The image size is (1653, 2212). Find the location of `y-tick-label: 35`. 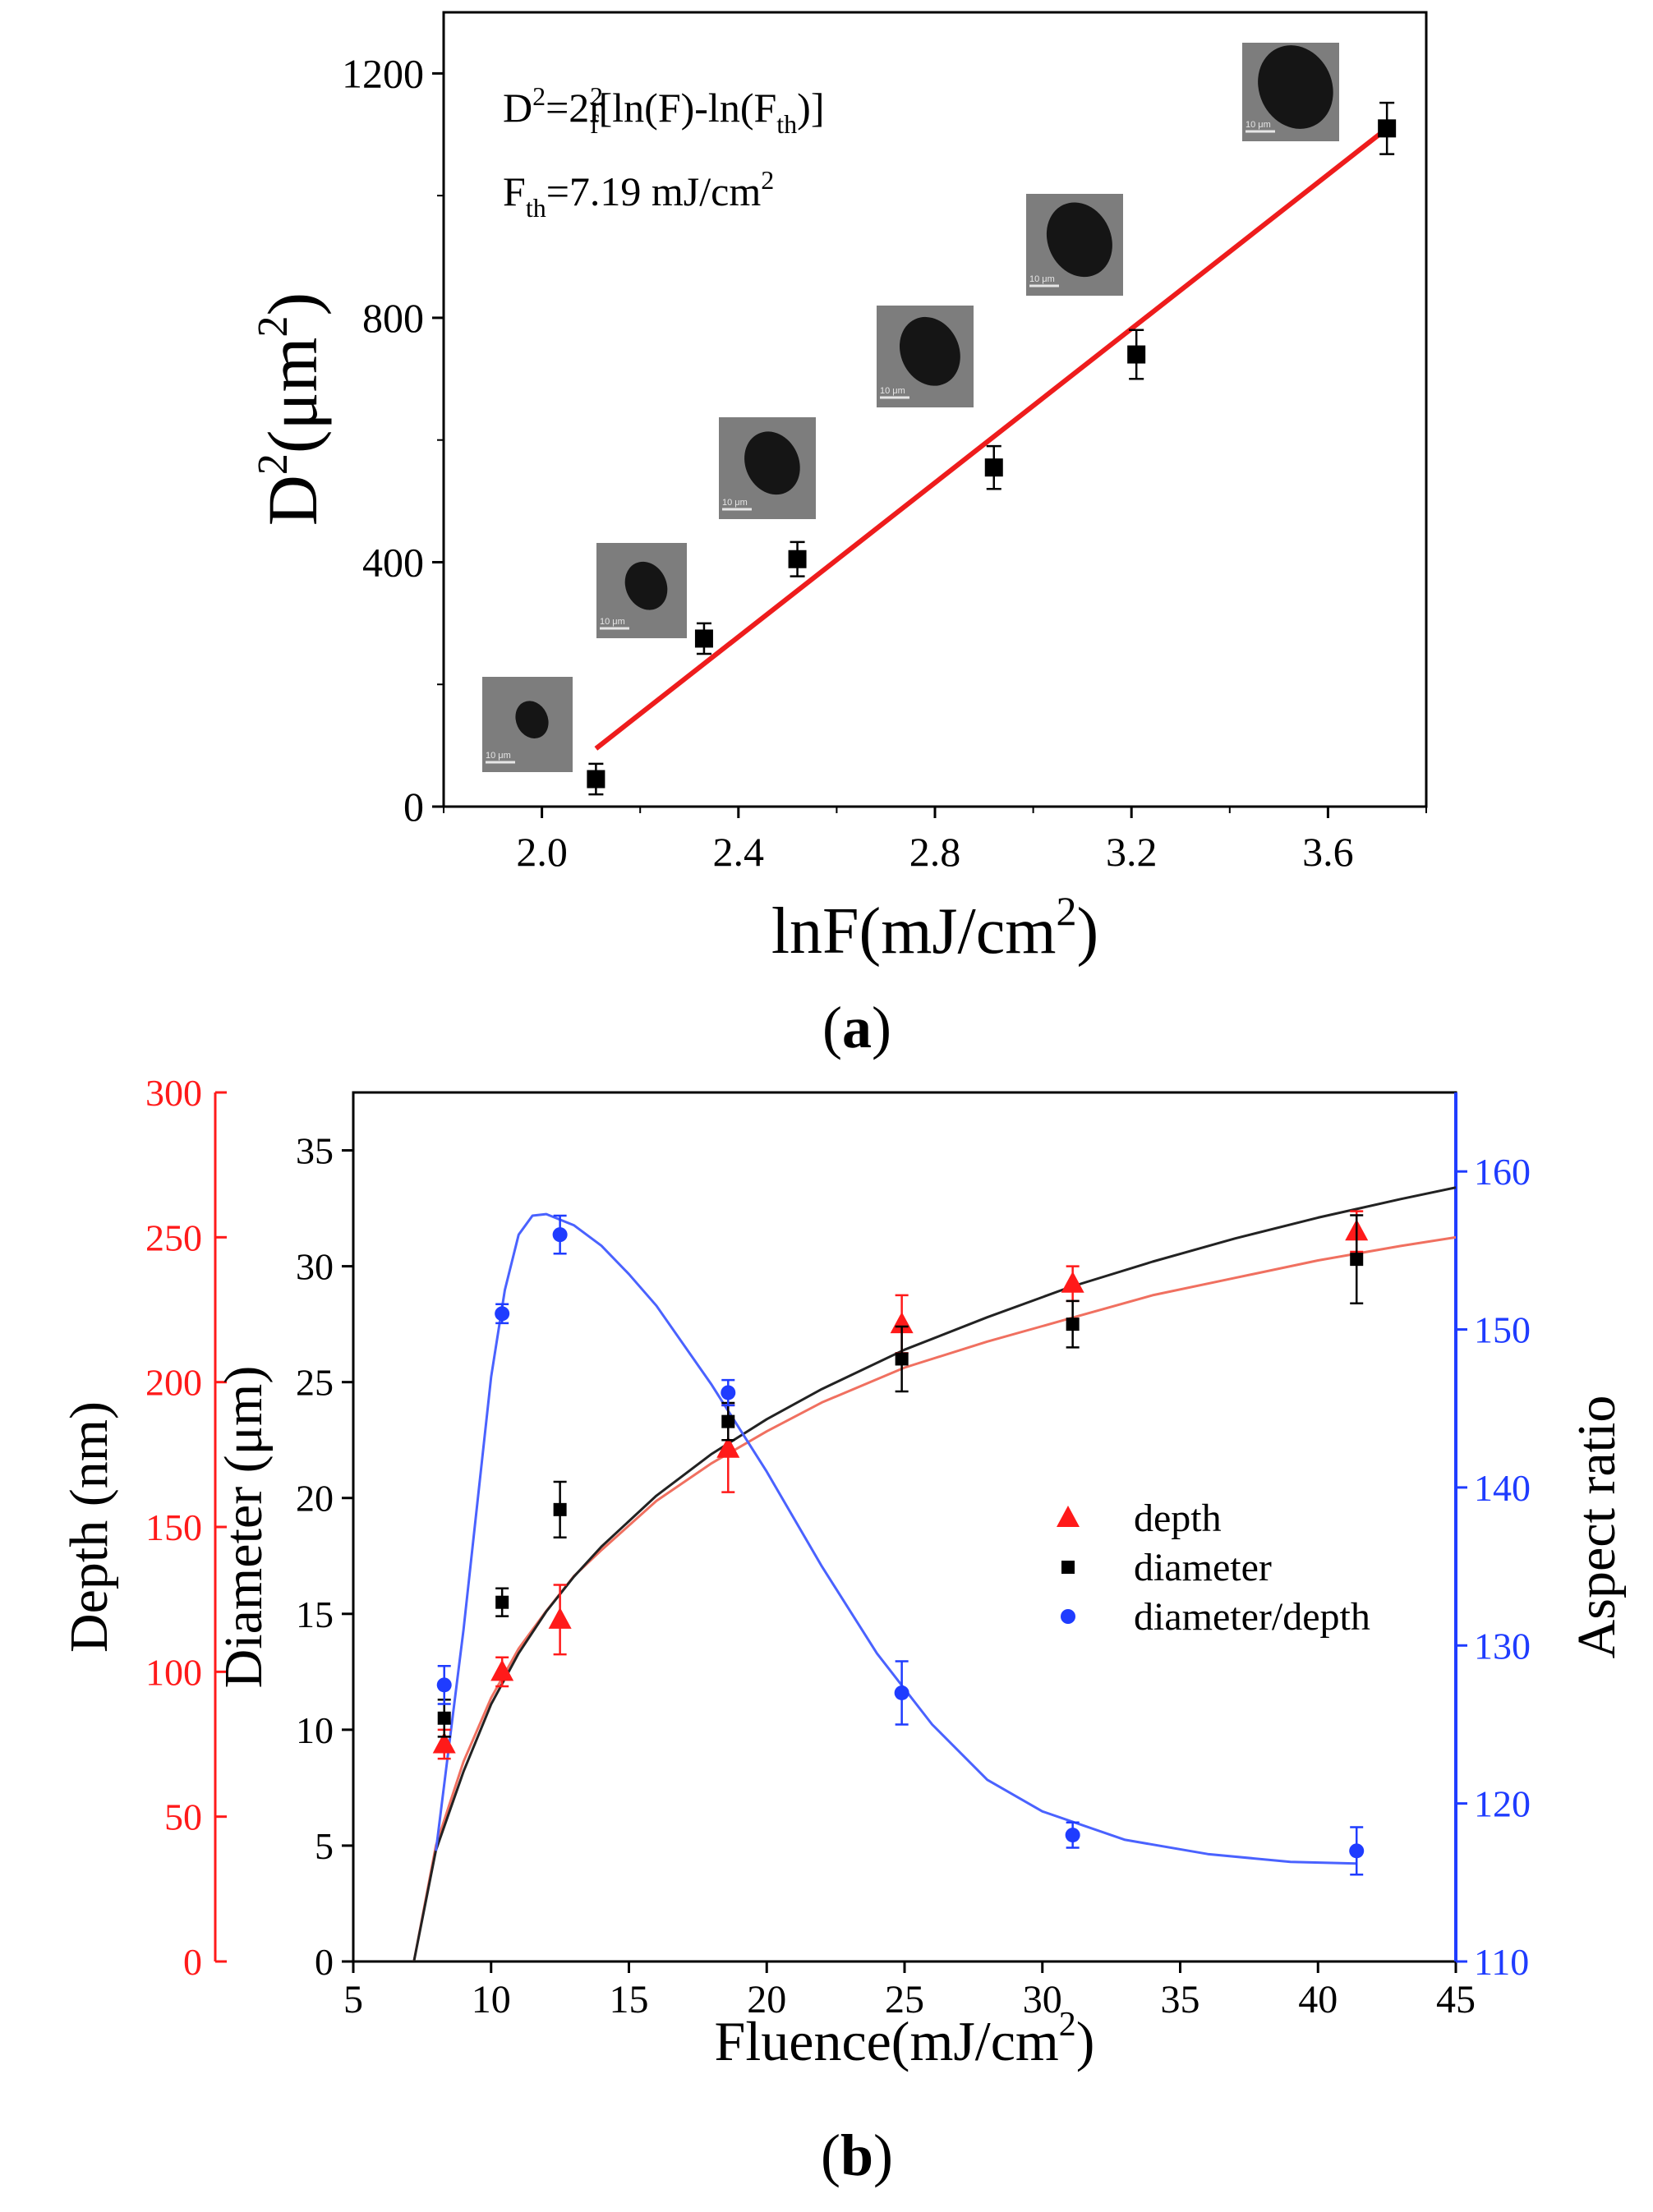

y-tick-label: 35 is located at coordinates (315, 1151).